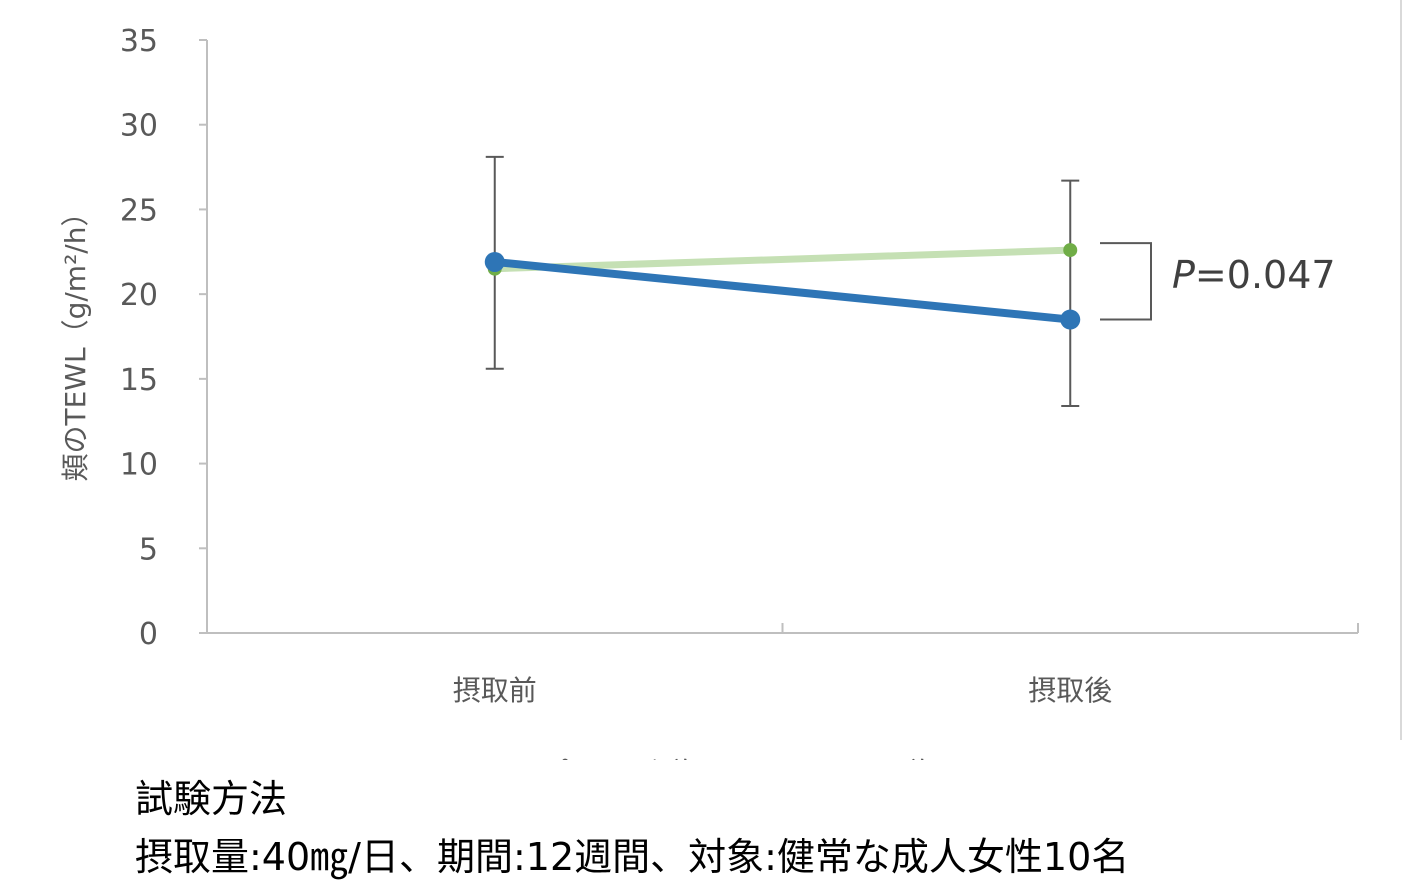  Describe the element at coordinates (783, 690) in the screenshot. I see `x-tick-labels: 摂取前 摂取後` at that location.